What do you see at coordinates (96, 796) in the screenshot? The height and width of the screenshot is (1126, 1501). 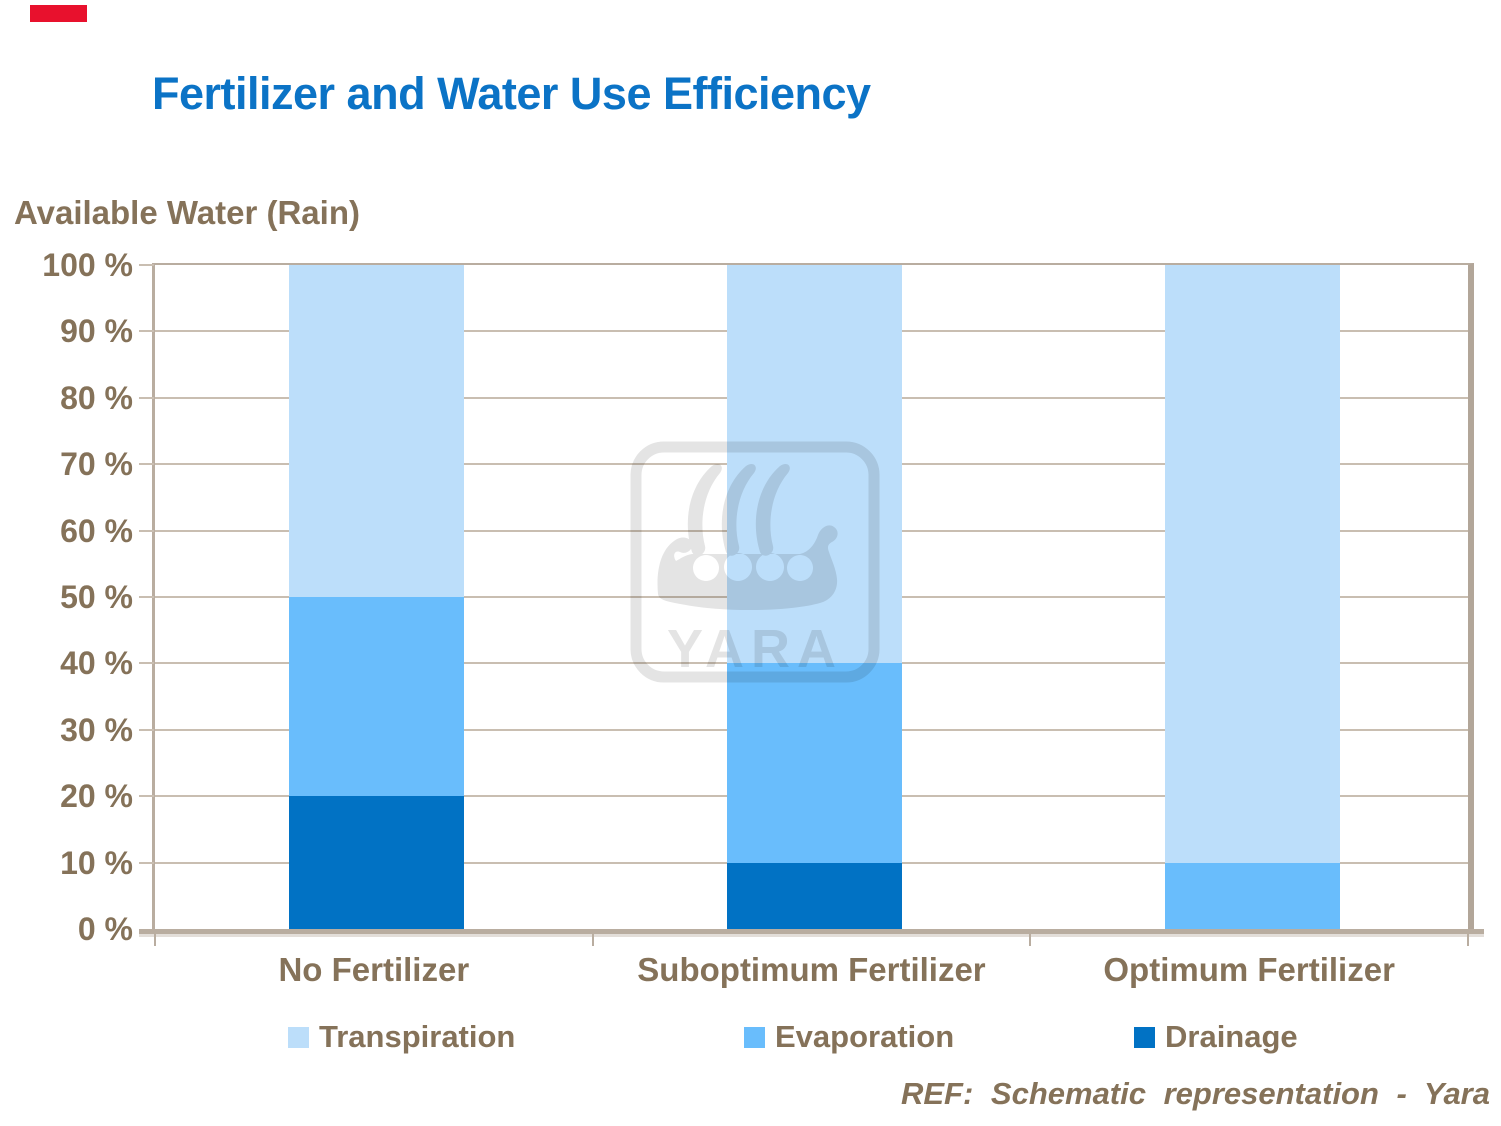 I see `y-axis-label: 20 %` at bounding box center [96, 796].